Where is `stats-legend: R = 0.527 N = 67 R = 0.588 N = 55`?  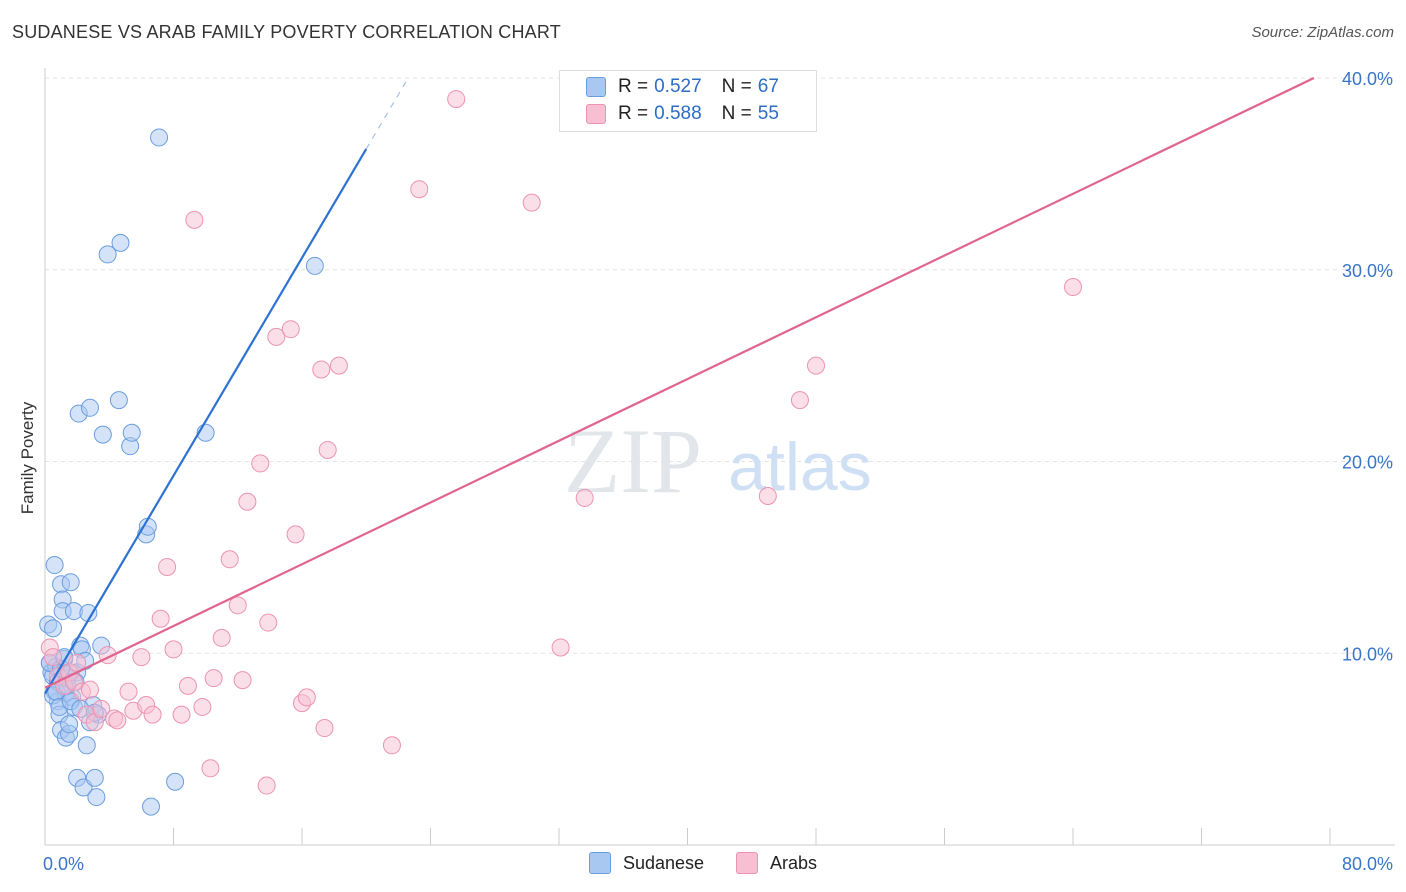
stats-legend: R = 0.527 N = 67 R = 0.588 N = 55 is located at coordinates (688, 101).